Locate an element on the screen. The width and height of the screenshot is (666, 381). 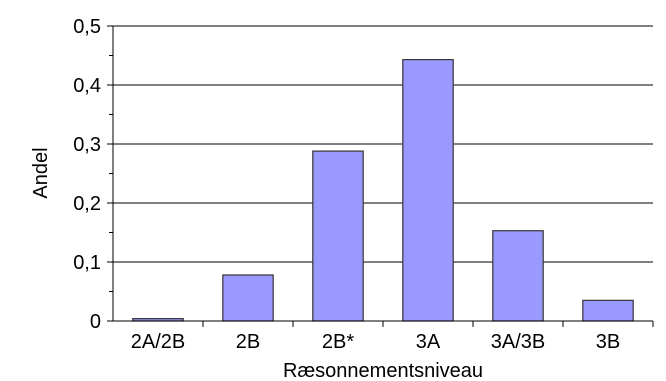
x-tick-label: 2A/2B is located at coordinates (158, 342).